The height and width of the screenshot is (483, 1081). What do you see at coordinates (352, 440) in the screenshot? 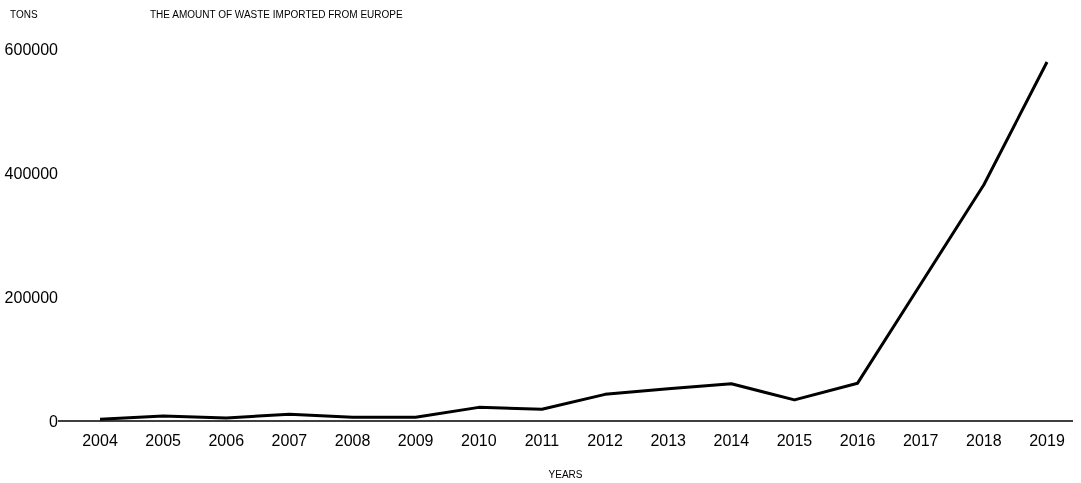
I see `x-tick-label: 2008` at bounding box center [352, 440].